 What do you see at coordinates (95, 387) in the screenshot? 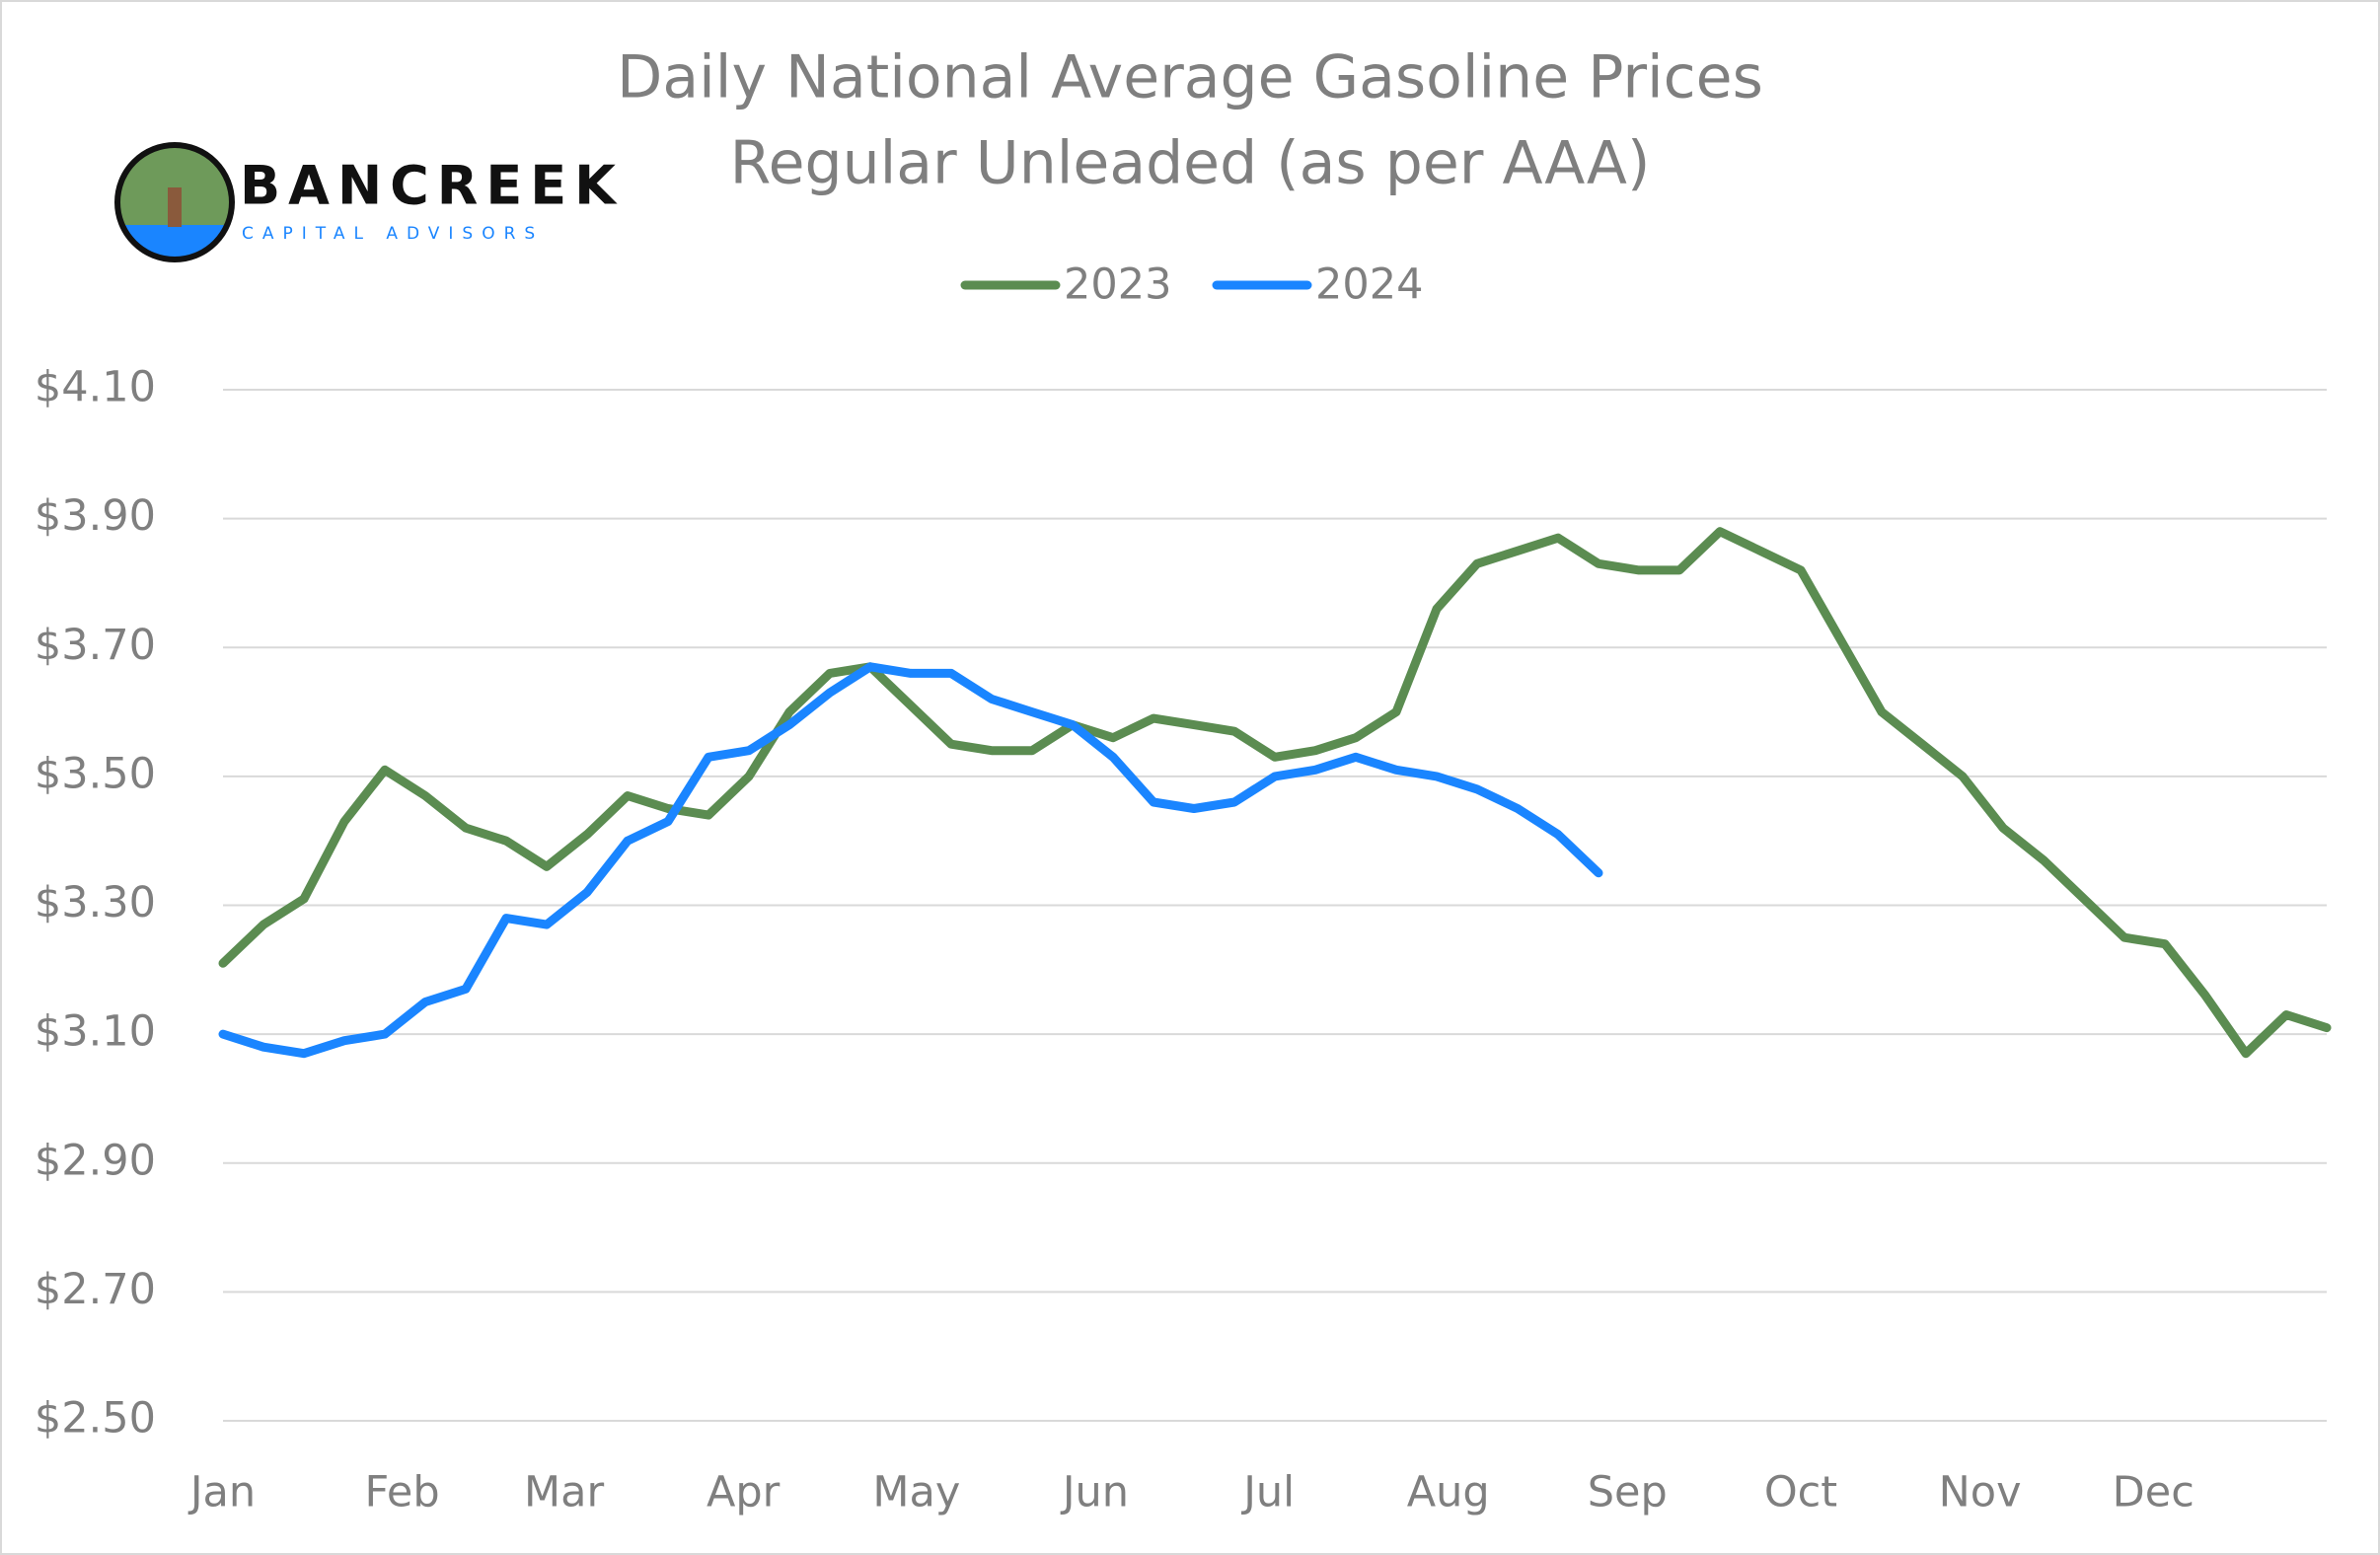
I see `y-tick-label: $4.10` at bounding box center [95, 387].